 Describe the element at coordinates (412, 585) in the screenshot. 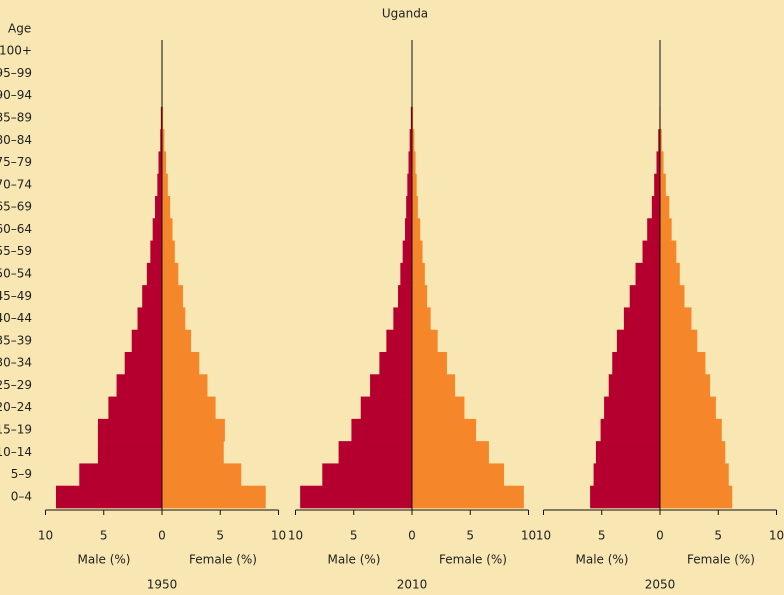

I see `panel-title: 2010` at that location.